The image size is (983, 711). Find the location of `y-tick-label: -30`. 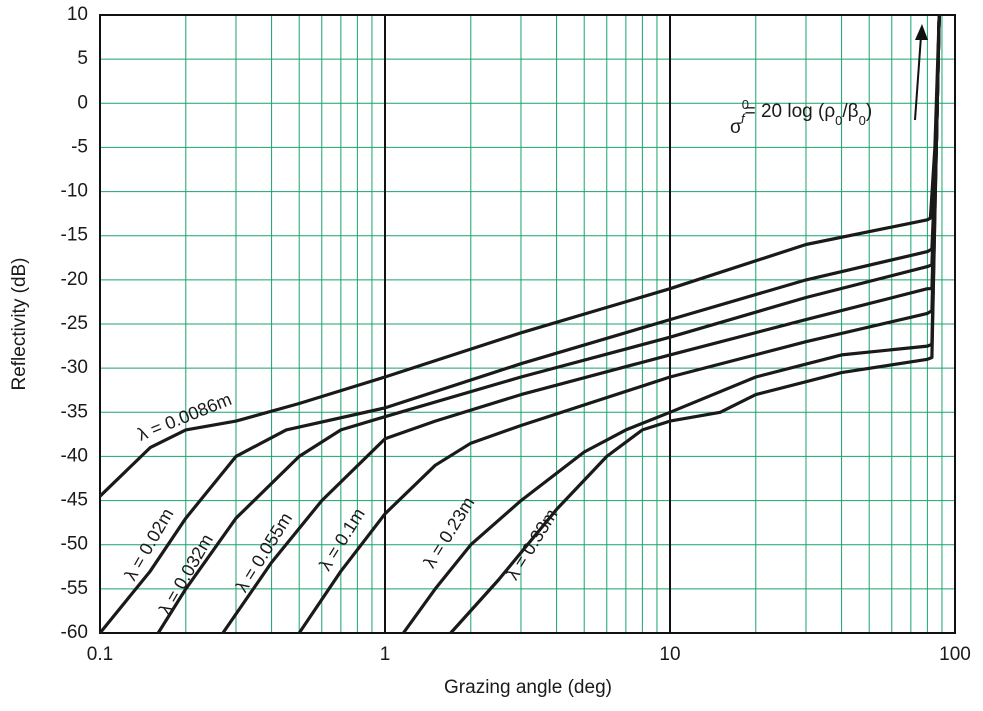

y-tick-label: -30 is located at coordinates (74, 367).